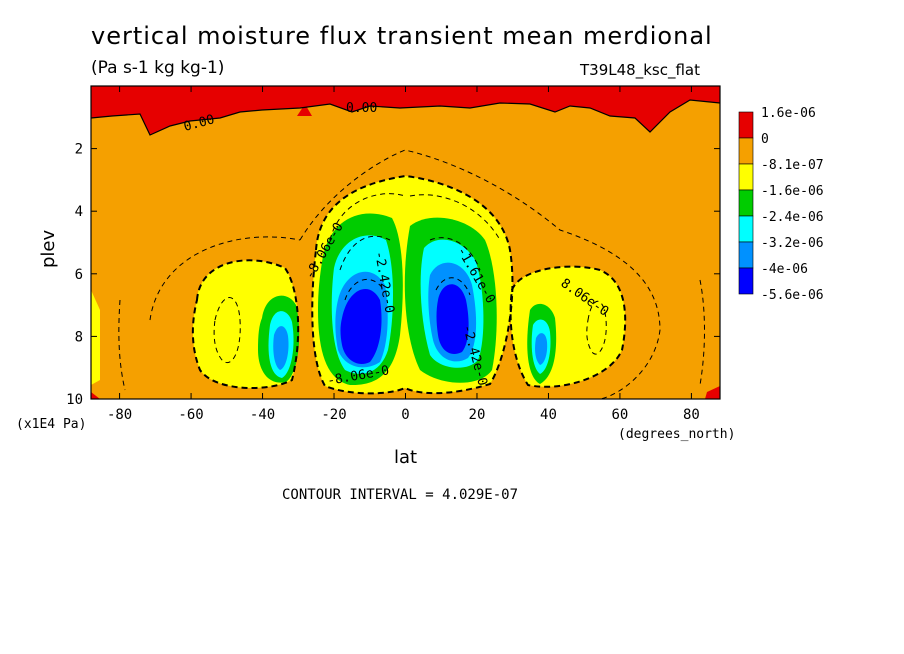 The height and width of the screenshot is (654, 904). I want to click on x-tick-label: -80, so click(119, 415).